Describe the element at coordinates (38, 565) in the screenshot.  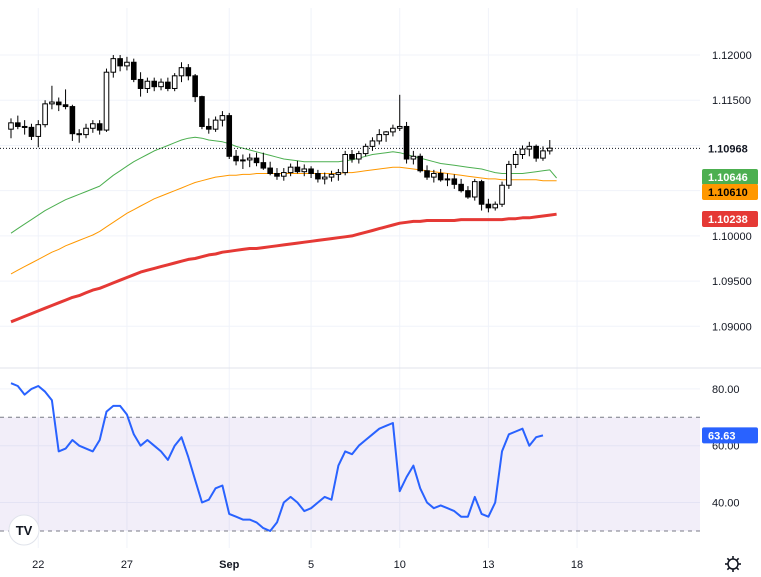
I see `time-tick-label: 22` at that location.